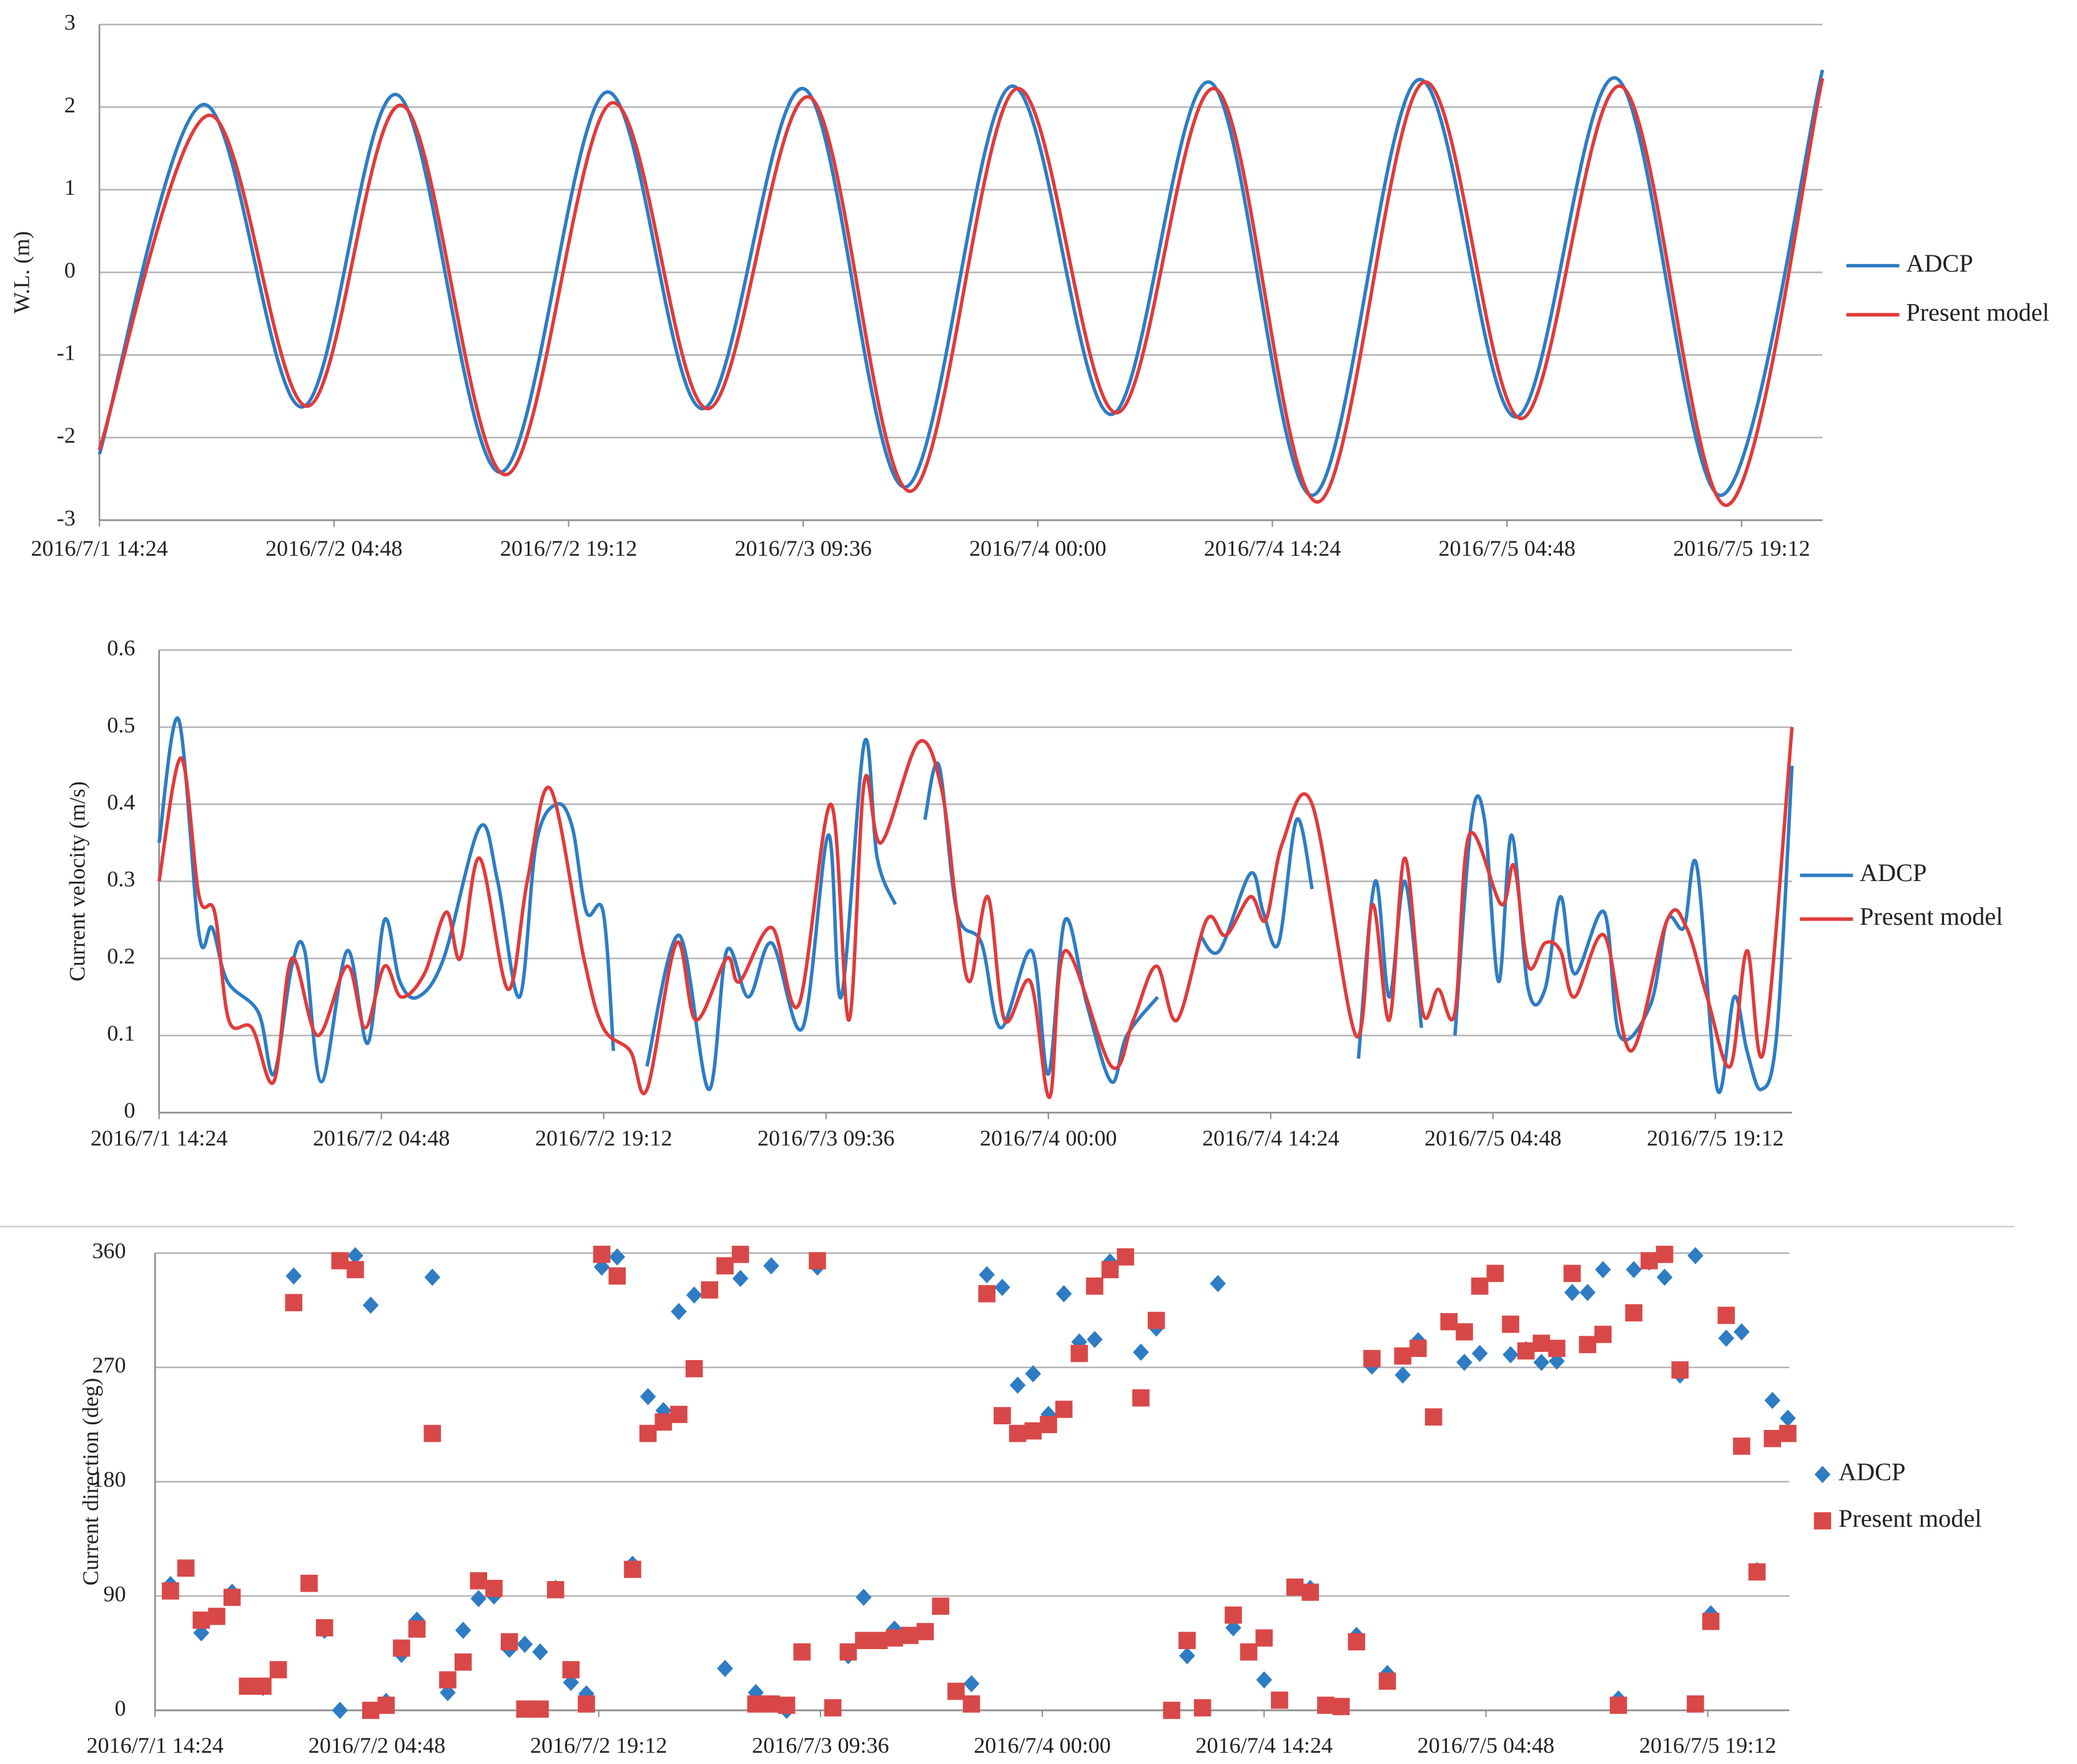 Image resolution: width=2077 pixels, height=1764 pixels. I want to click on y-axis-label: W.L. (m), so click(21, 272).